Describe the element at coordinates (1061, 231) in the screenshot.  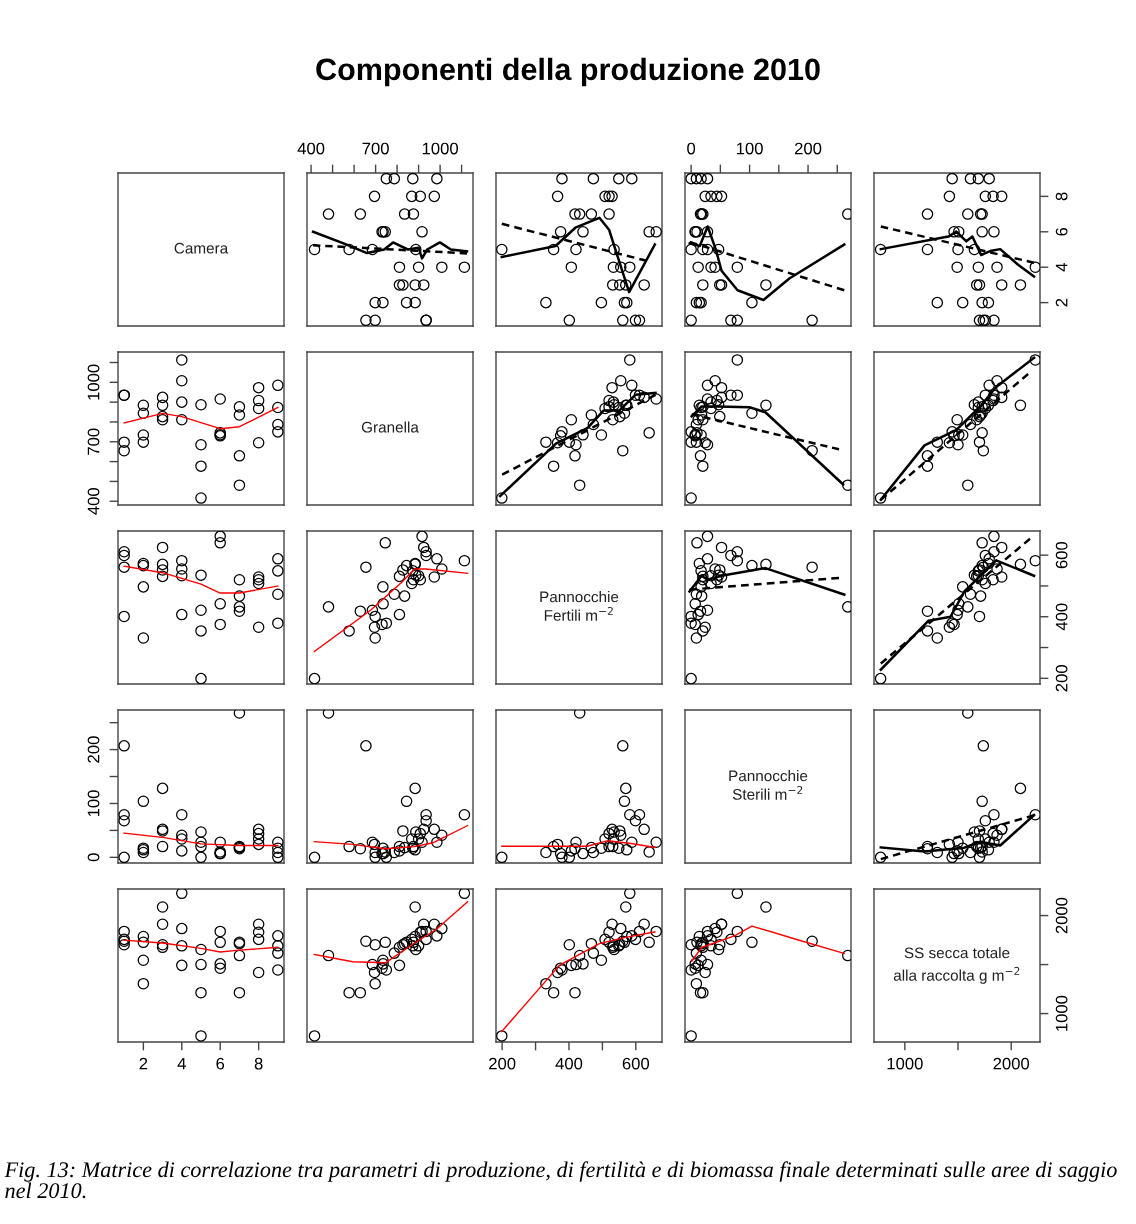
I see `y-tick-label: 6` at that location.